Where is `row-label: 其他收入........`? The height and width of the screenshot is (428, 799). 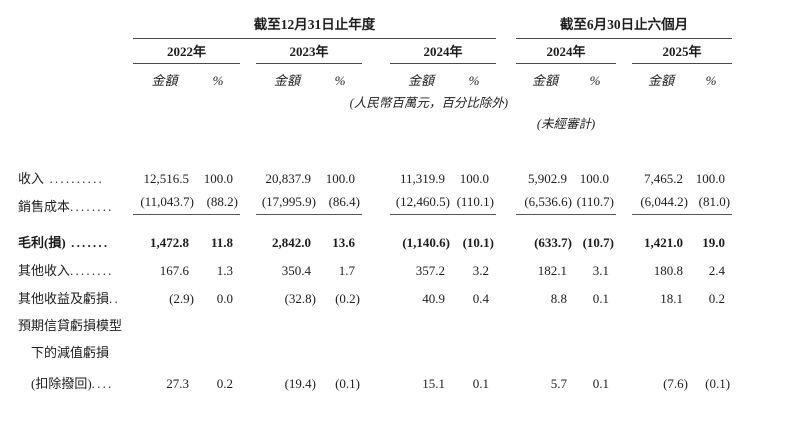
row-label: 其他收入........ is located at coordinates (66, 264).